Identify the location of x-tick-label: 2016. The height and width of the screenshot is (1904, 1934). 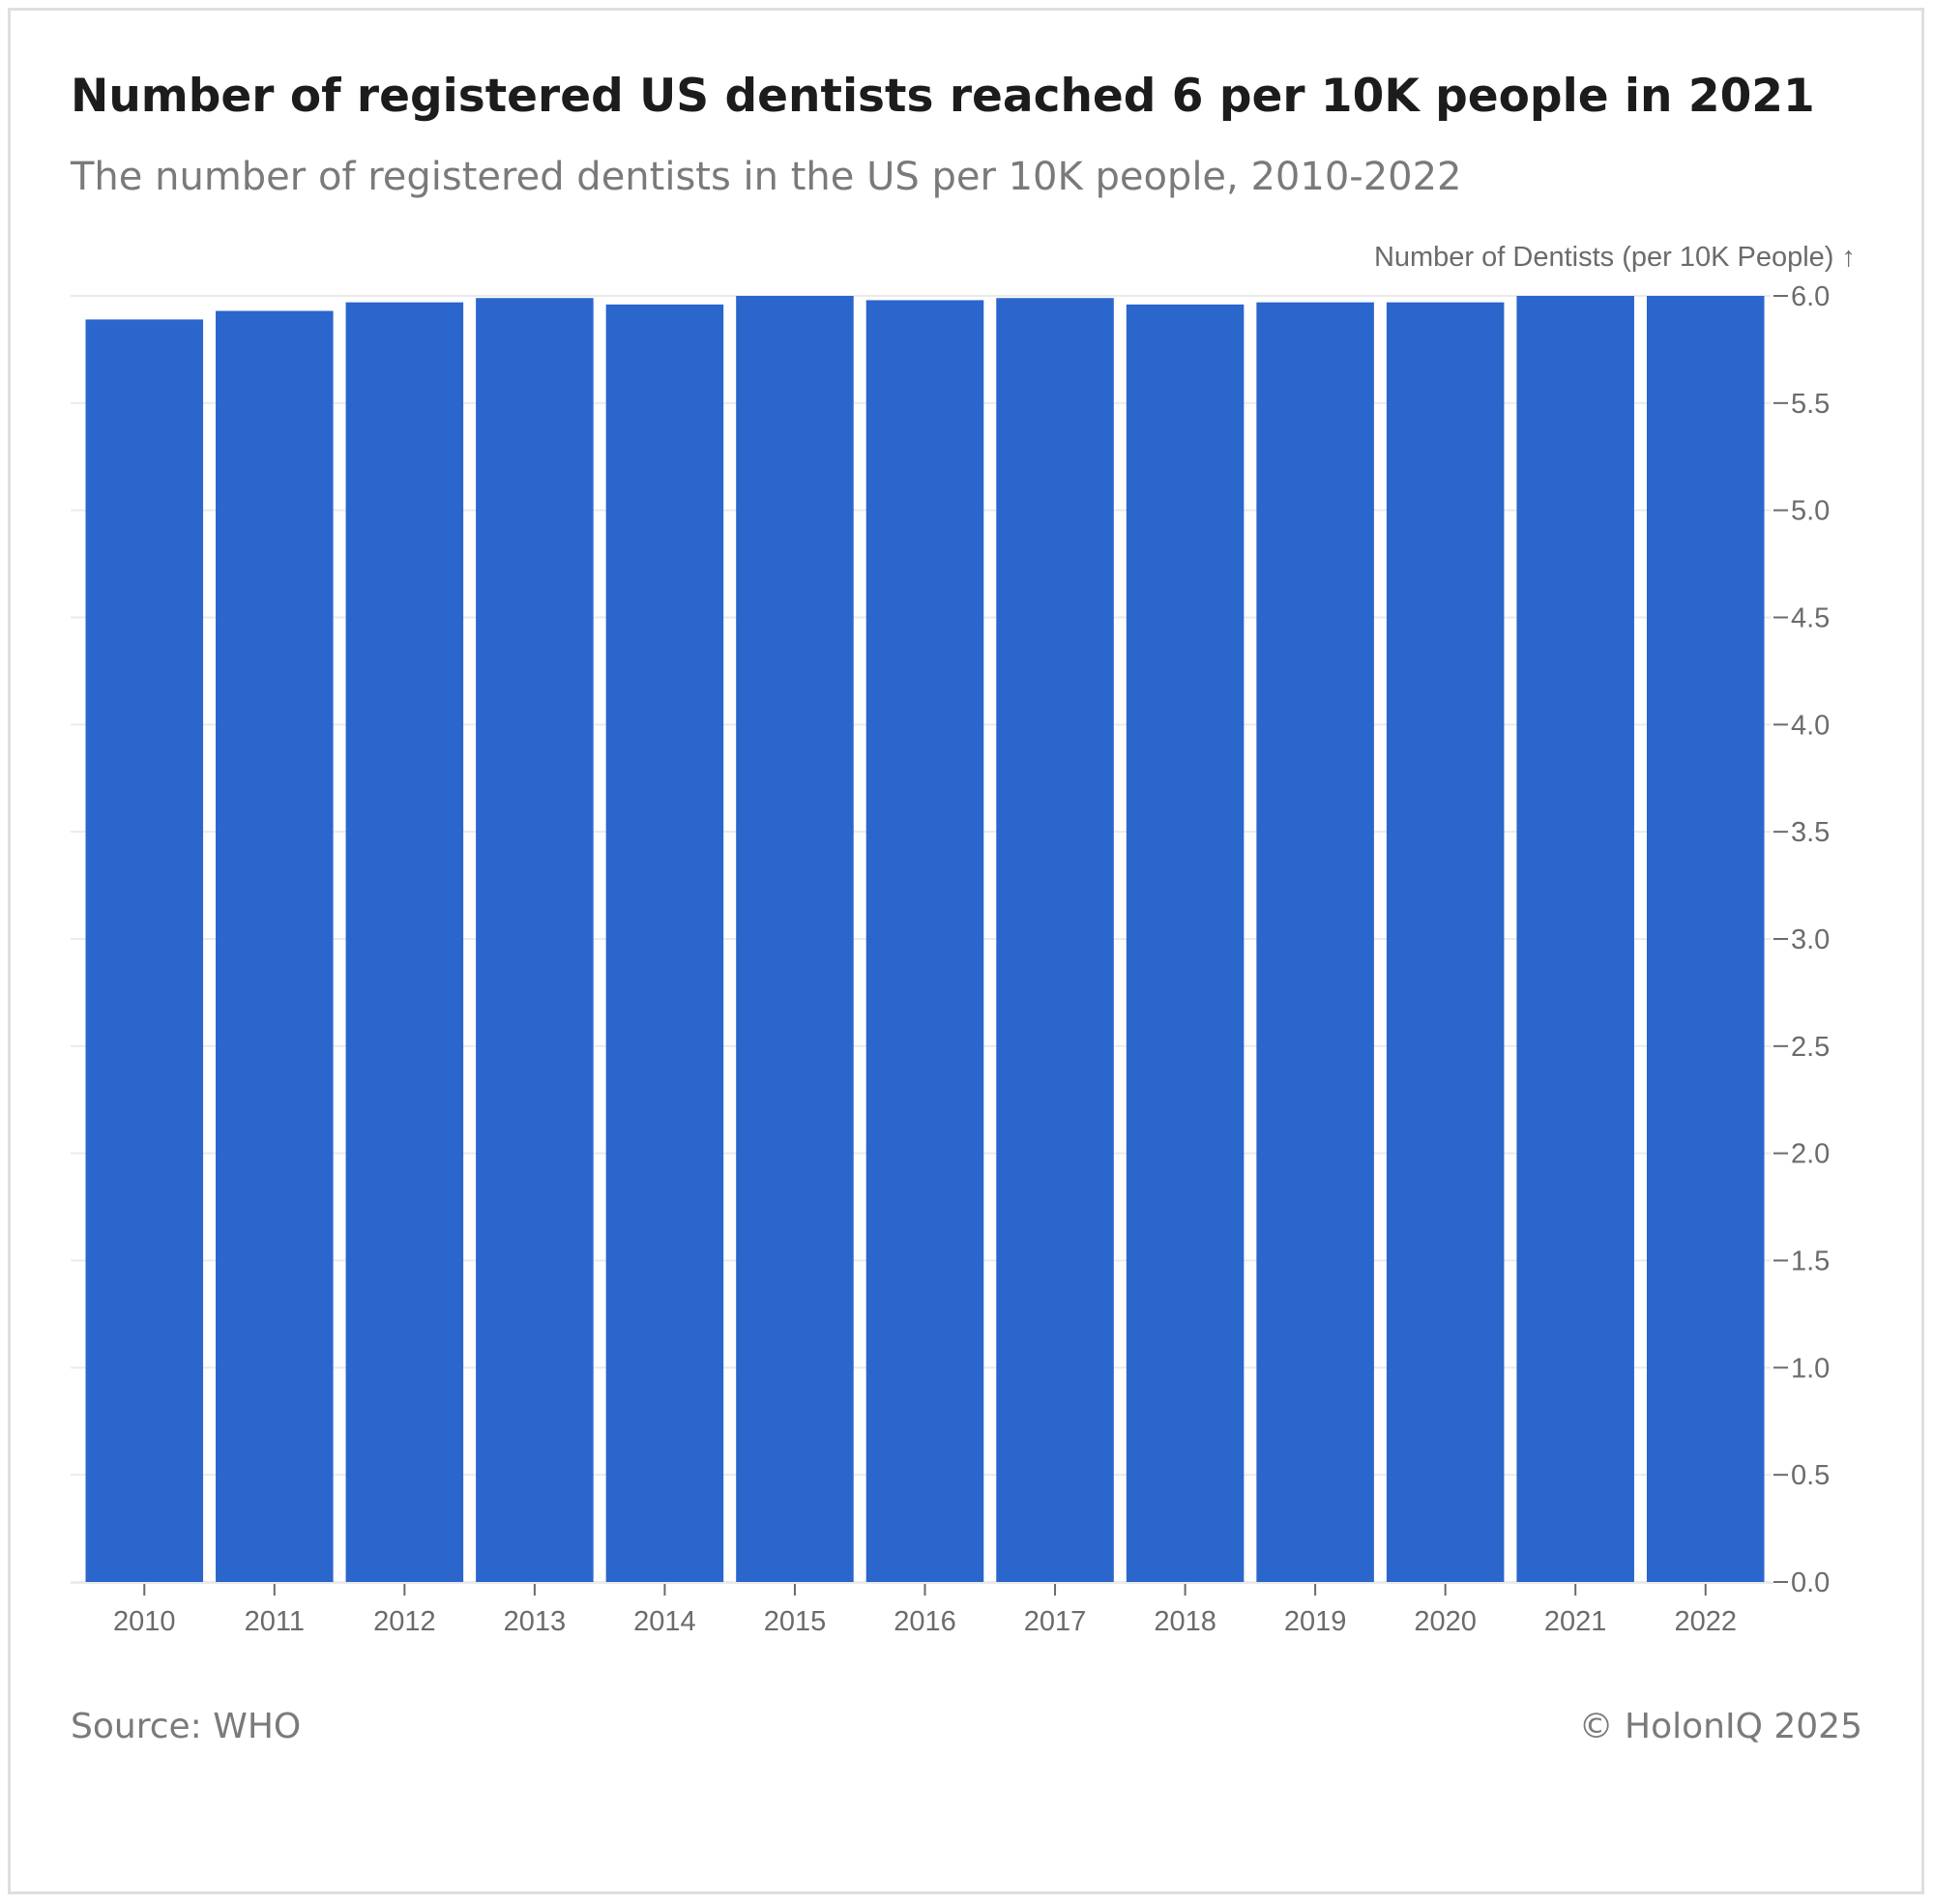
(925, 1622).